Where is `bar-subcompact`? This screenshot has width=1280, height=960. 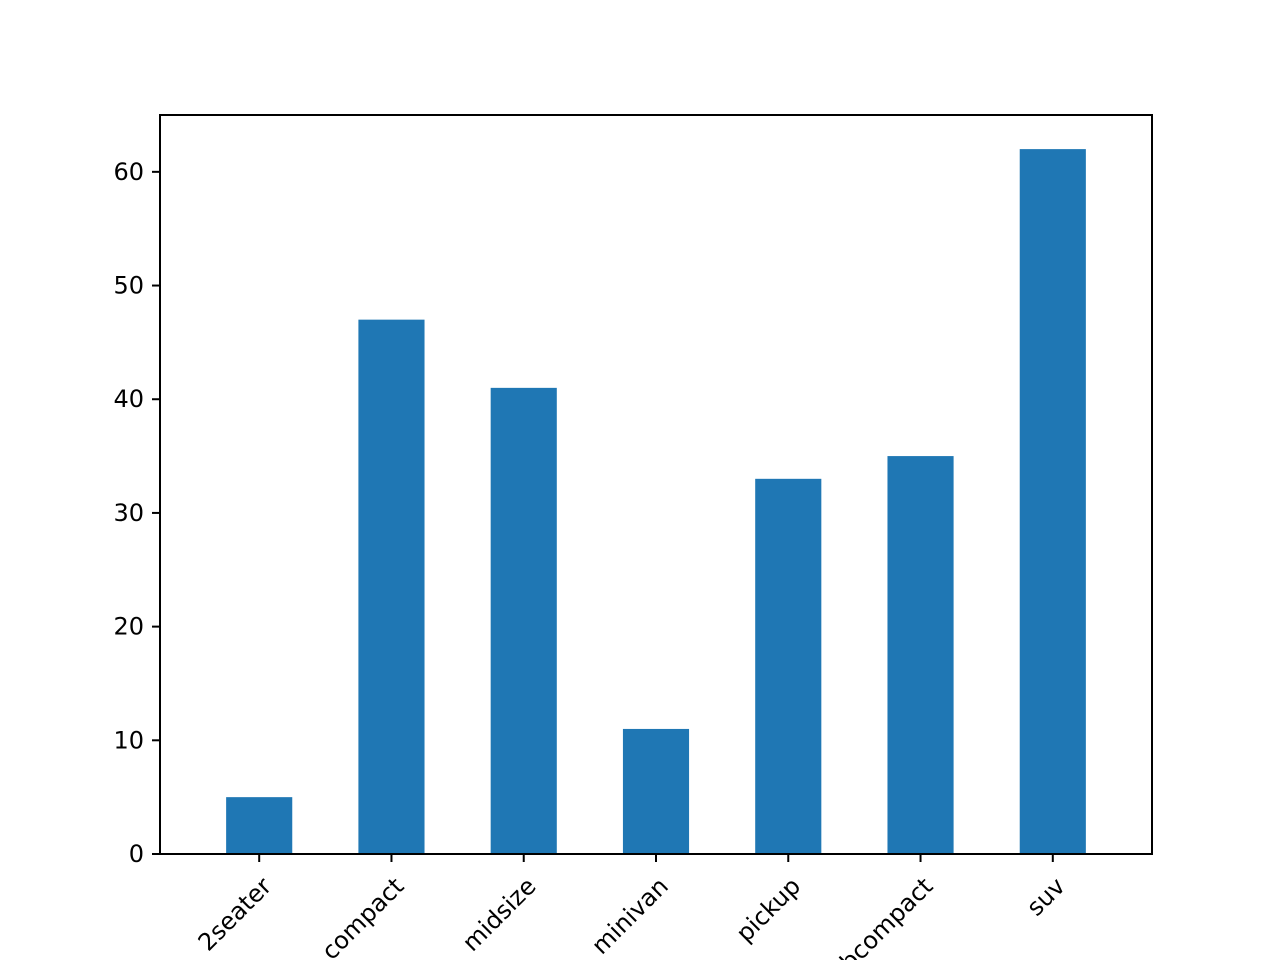 bar-subcompact is located at coordinates (920, 655).